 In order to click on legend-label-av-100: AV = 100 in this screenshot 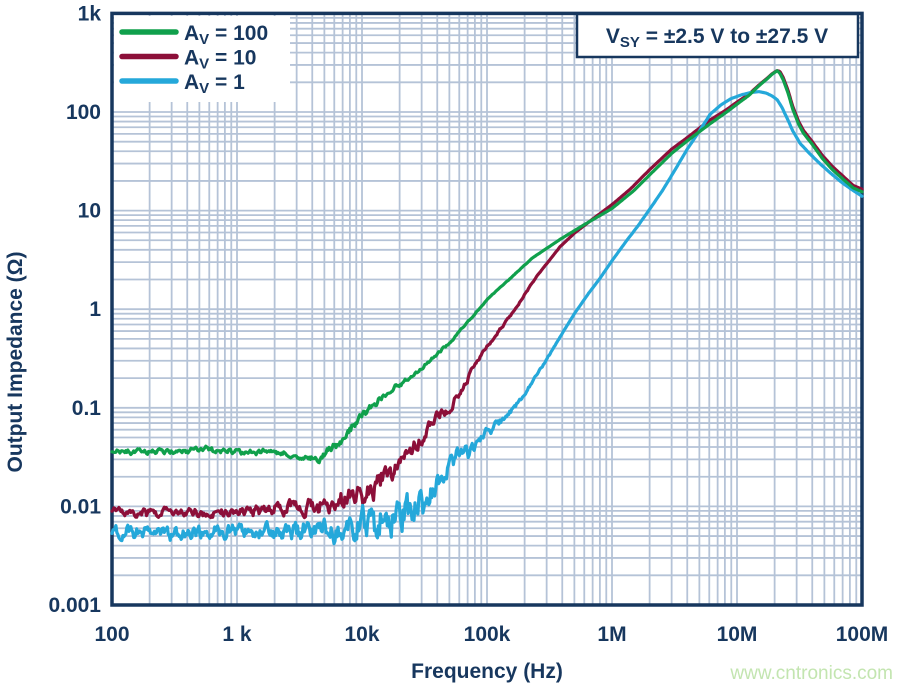, I will do `click(226, 35)`.